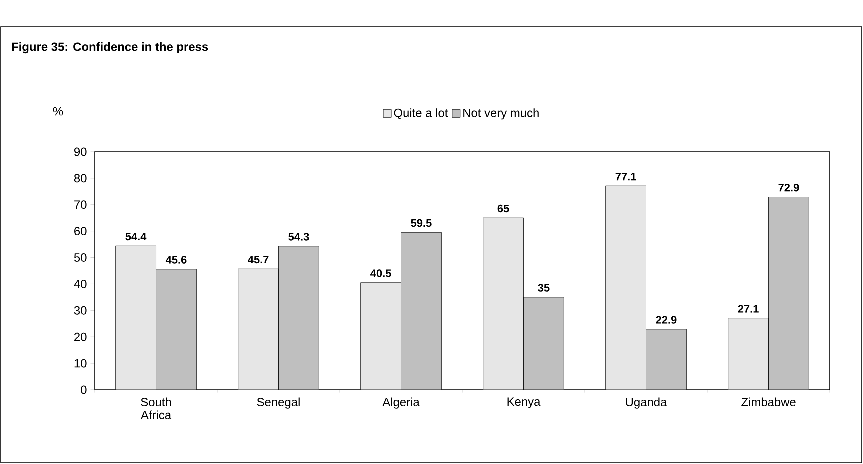  Describe the element at coordinates (84, 390) in the screenshot. I see `y-tick-label: 0` at that location.